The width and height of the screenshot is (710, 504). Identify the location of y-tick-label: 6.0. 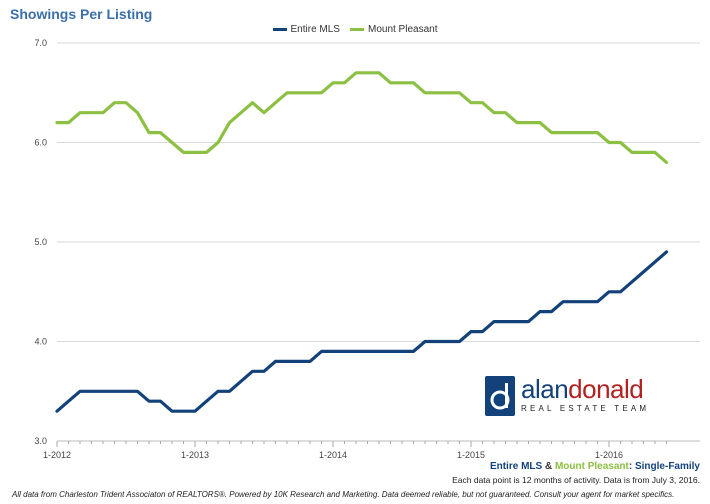
(40, 143).